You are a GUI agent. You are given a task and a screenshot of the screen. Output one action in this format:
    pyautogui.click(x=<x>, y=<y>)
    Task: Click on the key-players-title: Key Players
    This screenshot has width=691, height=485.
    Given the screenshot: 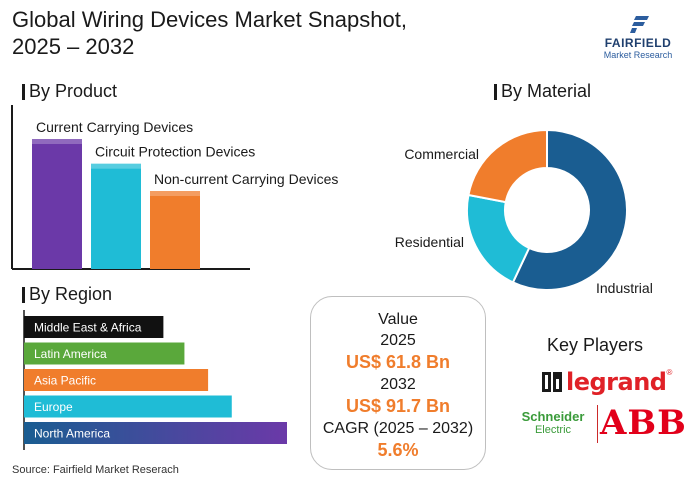 What is the action you would take?
    pyautogui.click(x=595, y=345)
    